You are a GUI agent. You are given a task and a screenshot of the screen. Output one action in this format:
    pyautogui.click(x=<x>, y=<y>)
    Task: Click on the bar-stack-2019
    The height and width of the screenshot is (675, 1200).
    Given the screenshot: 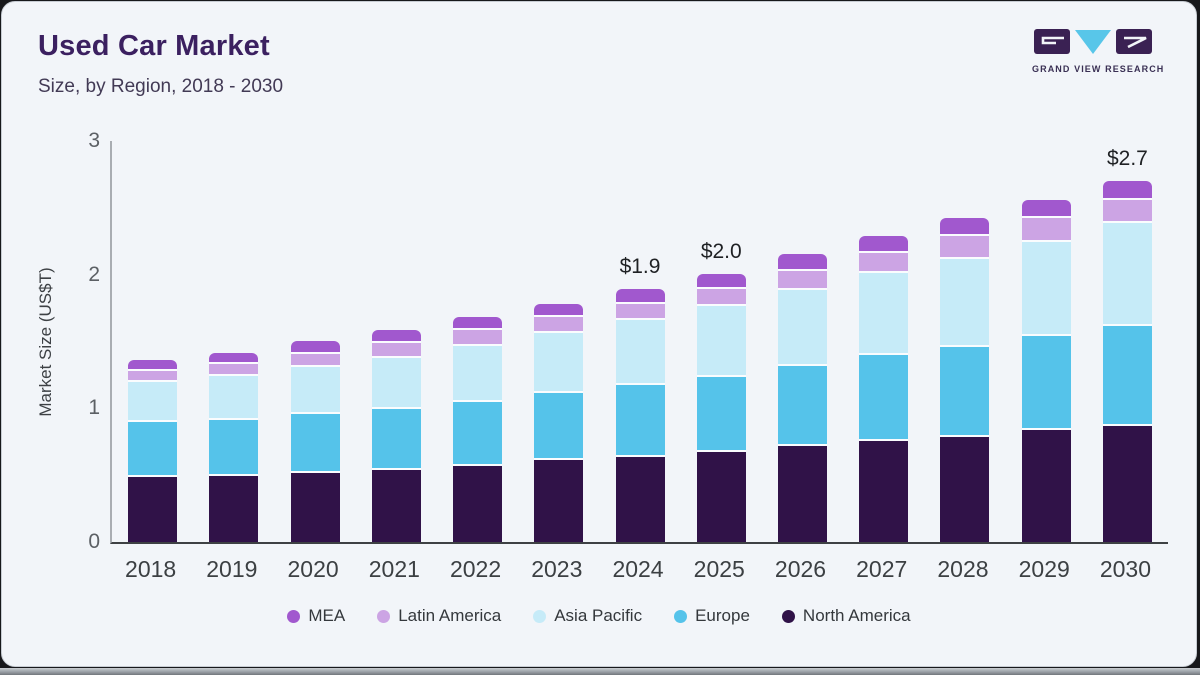 What is the action you would take?
    pyautogui.click(x=234, y=447)
    